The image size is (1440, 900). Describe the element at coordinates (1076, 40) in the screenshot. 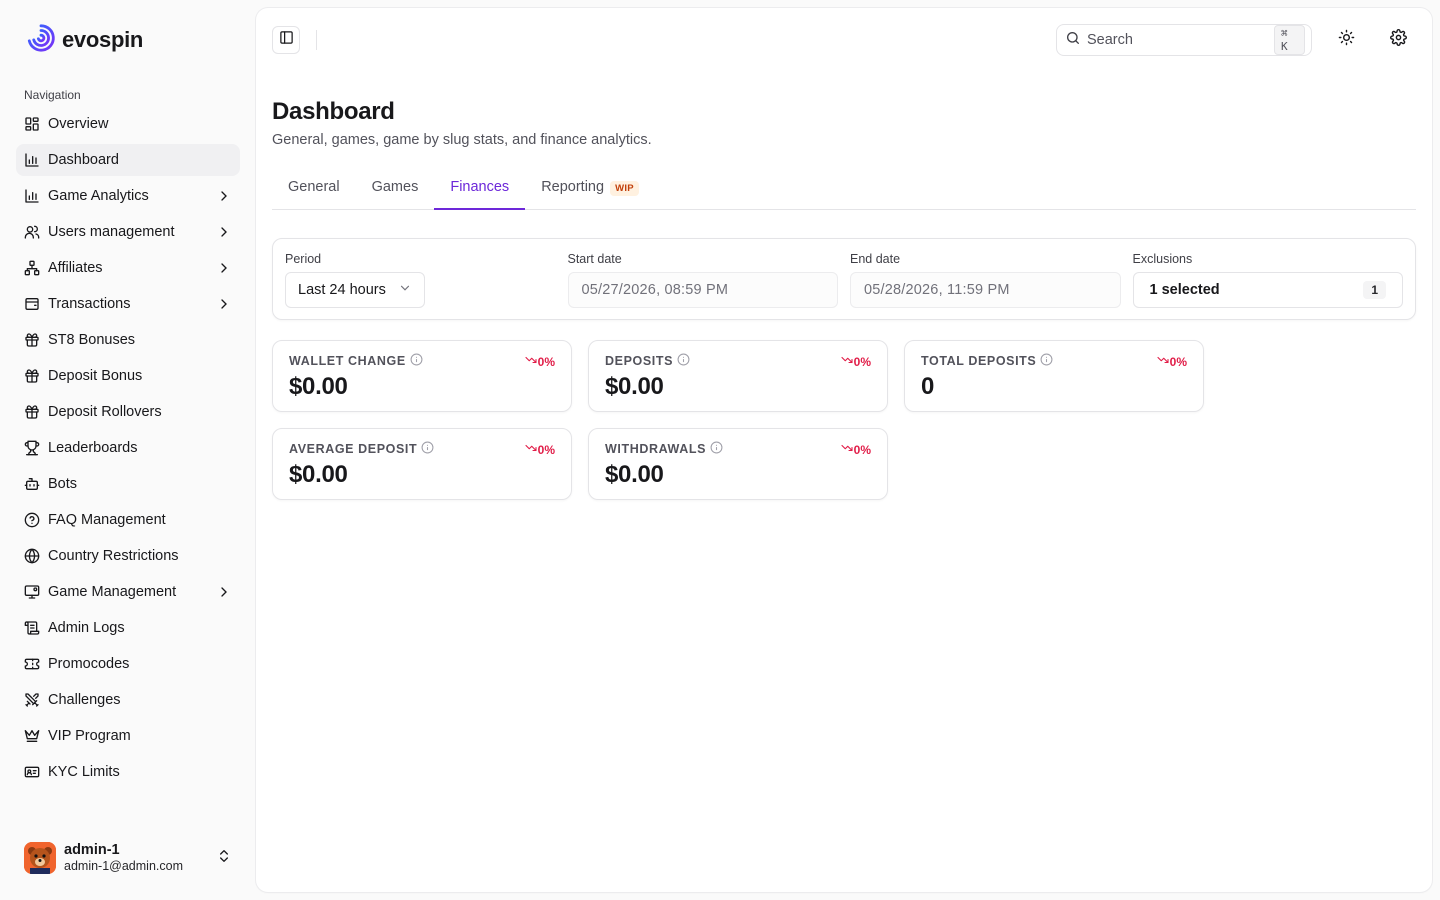

I see `search-icon` at that location.